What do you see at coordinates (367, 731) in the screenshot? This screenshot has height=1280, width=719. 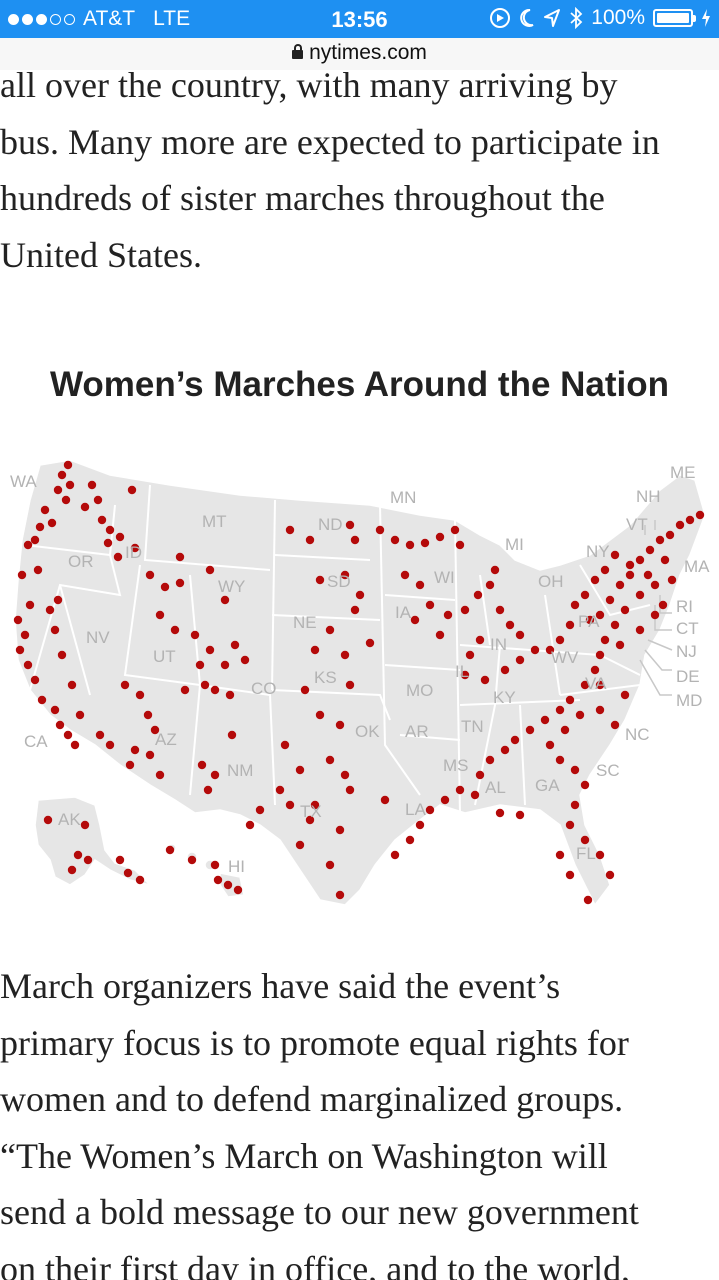 I see `state-label: OK` at bounding box center [367, 731].